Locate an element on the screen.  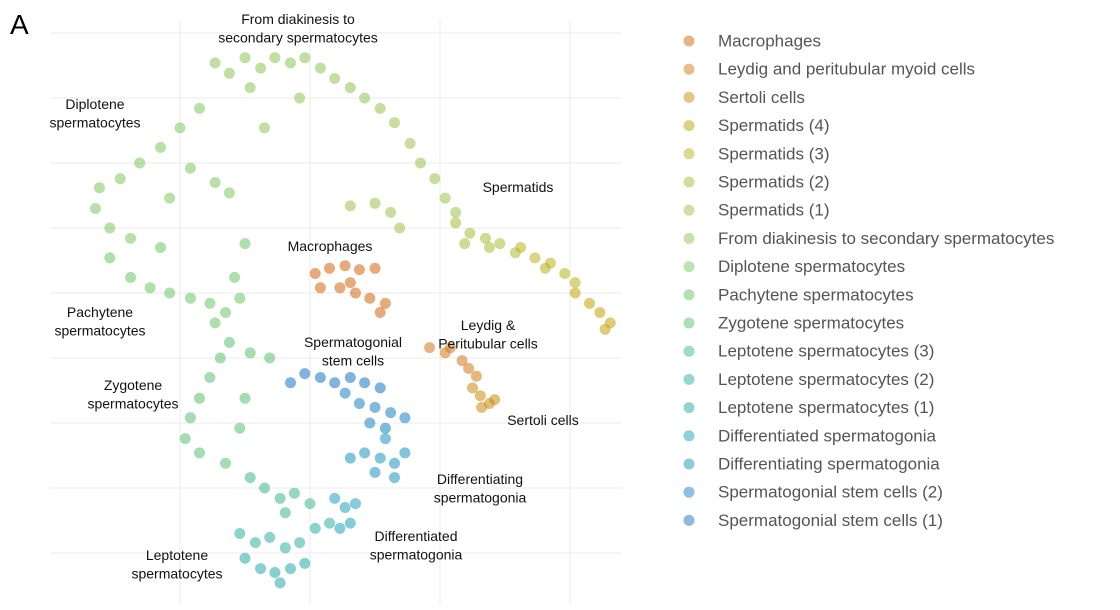
annotation: Differentiating is located at coordinates (480, 479).